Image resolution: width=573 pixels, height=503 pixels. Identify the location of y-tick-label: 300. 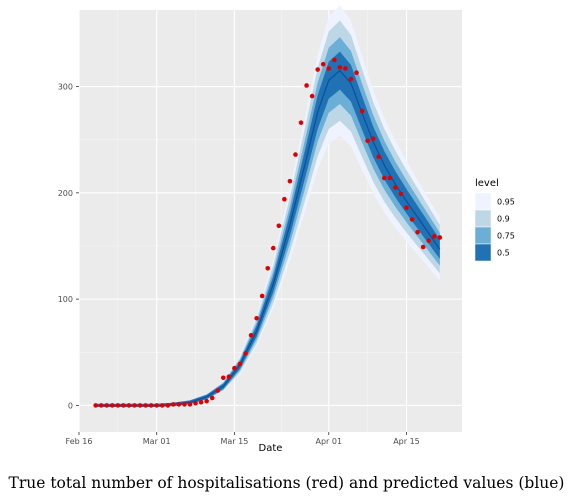
(65, 87).